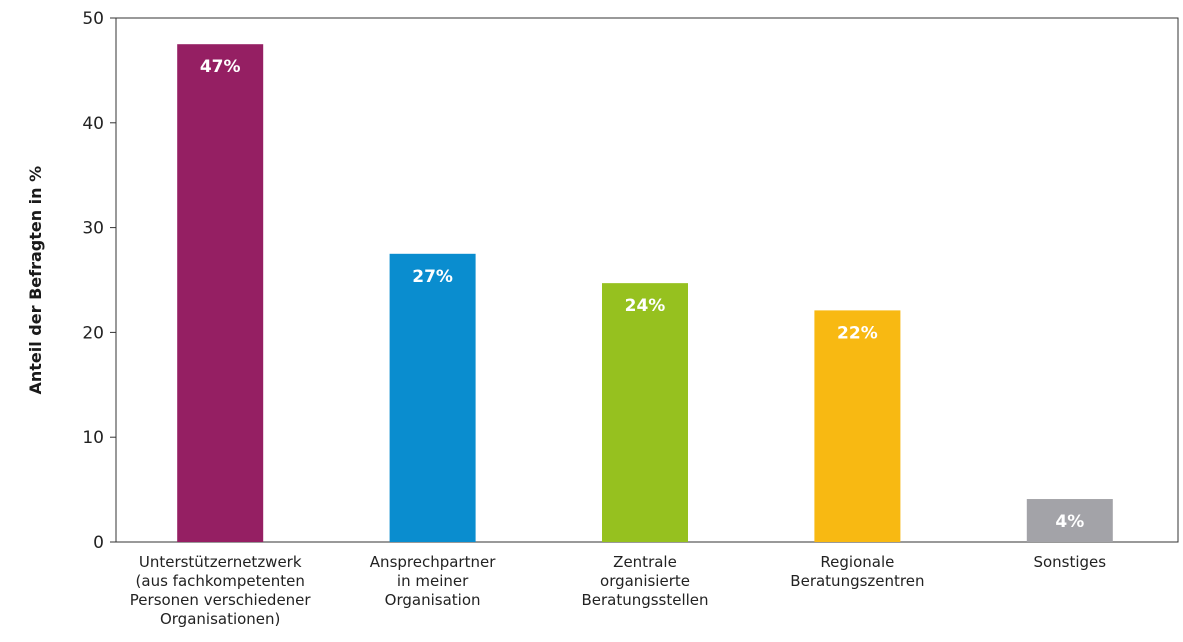 This screenshot has height=642, width=1183. Describe the element at coordinates (93, 333) in the screenshot. I see `y-tick-label: 20` at that location.